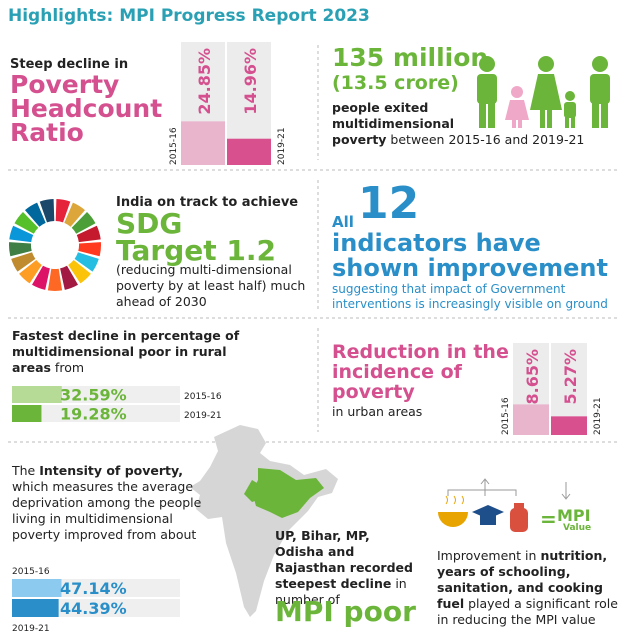 This screenshot has width=627, height=635. What do you see at coordinates (420, 372) in the screenshot?
I see `headline: Reduction in the incidence of poverty` at bounding box center [420, 372].